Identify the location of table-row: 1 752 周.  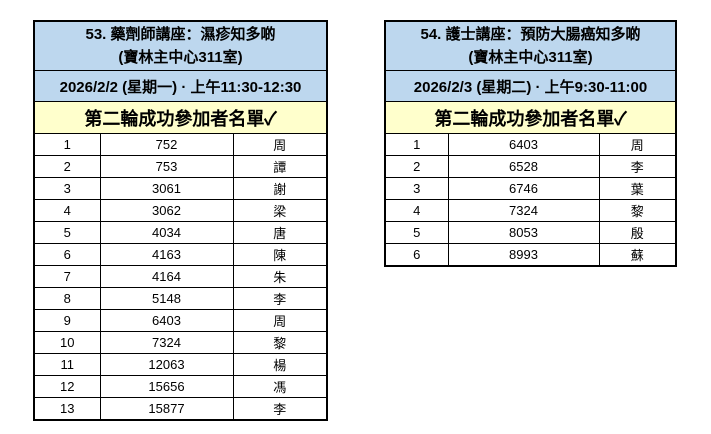
(180, 144).